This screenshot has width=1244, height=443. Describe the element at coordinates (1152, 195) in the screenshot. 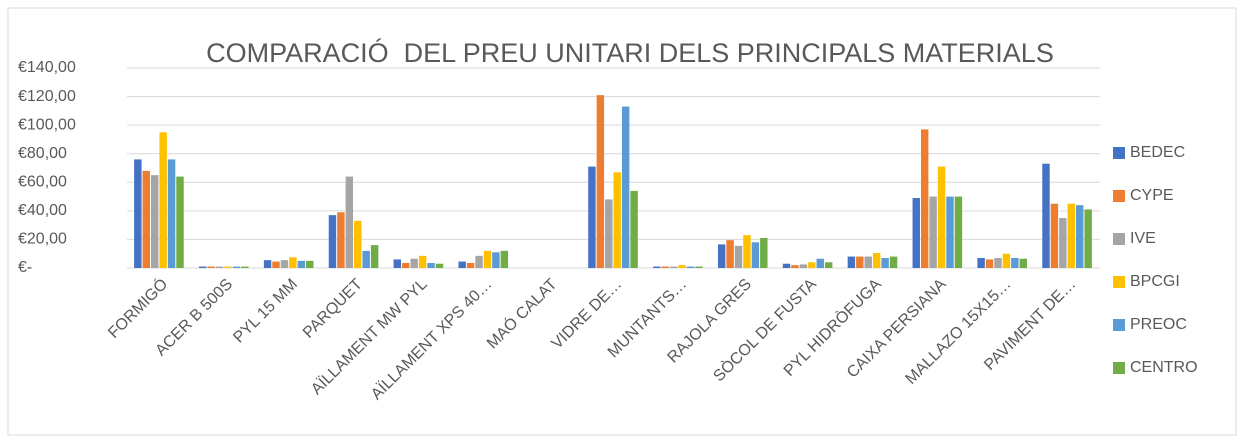

I see `legend-label: CYPE` at that location.